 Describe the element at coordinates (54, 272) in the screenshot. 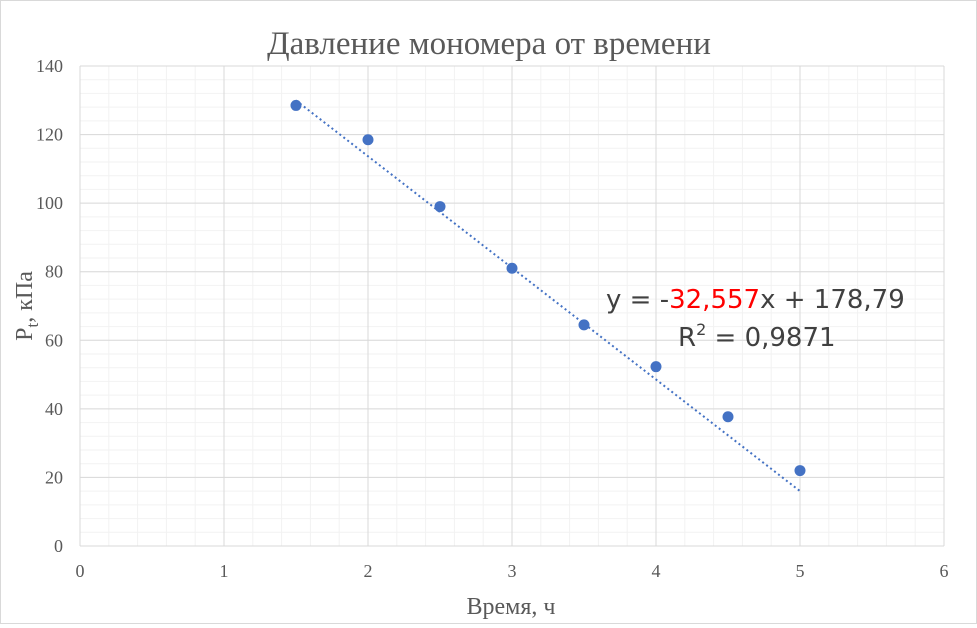

I see `y-tick-label: 80` at that location.